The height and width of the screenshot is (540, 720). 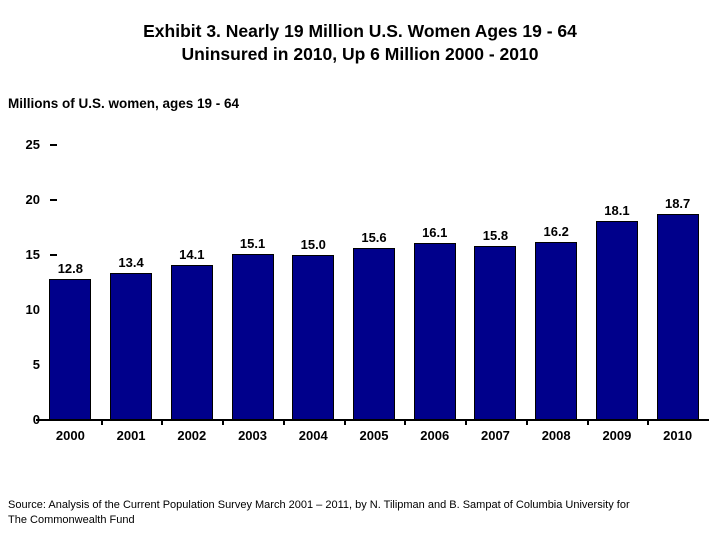 I want to click on bar-2005, so click(x=374, y=334).